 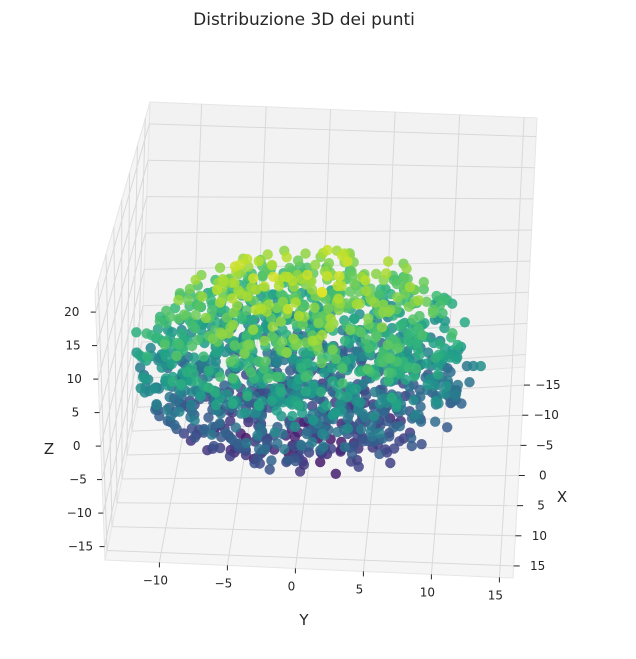 What do you see at coordinates (537, 475) in the screenshot?
I see `x-axis-ticks: −15 −10 −5 0 5 10 15` at bounding box center [537, 475].